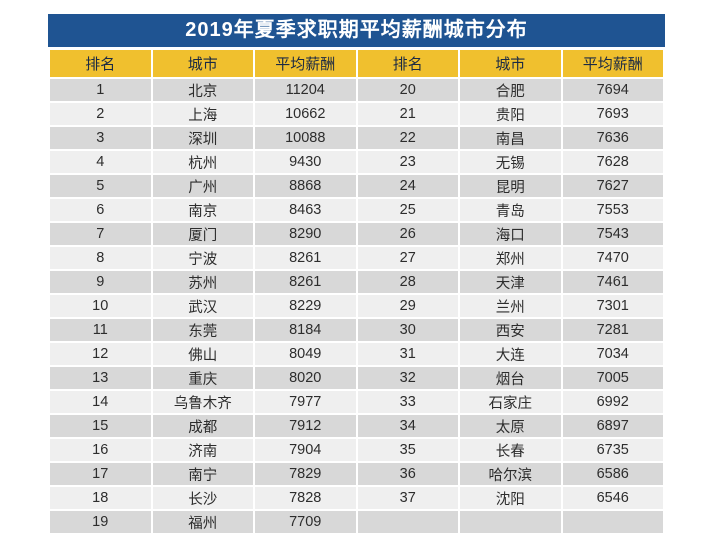 The image size is (720, 549). What do you see at coordinates (305, 354) in the screenshot?
I see `cell-salary: 8049` at bounding box center [305, 354].